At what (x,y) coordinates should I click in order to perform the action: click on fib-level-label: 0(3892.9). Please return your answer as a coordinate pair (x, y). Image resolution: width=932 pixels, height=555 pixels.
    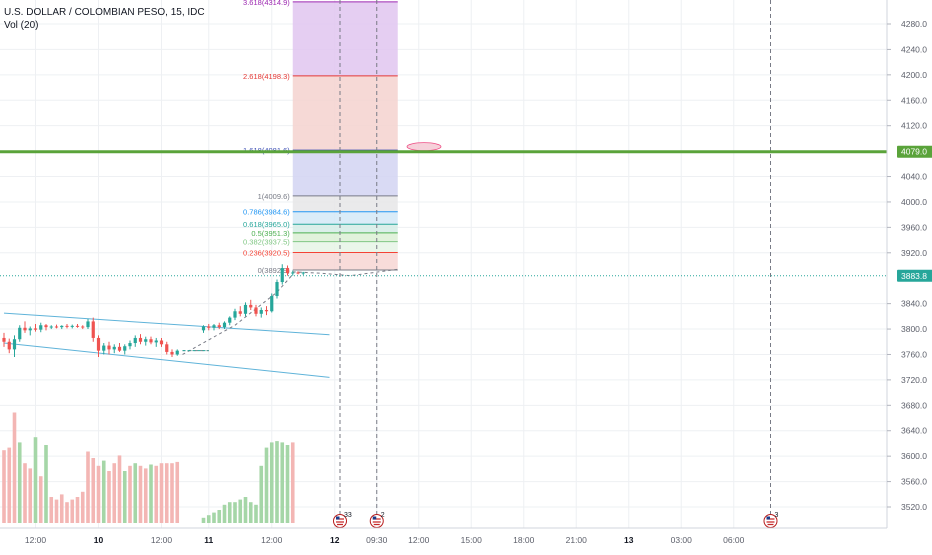
    Looking at the image, I should click on (274, 270).